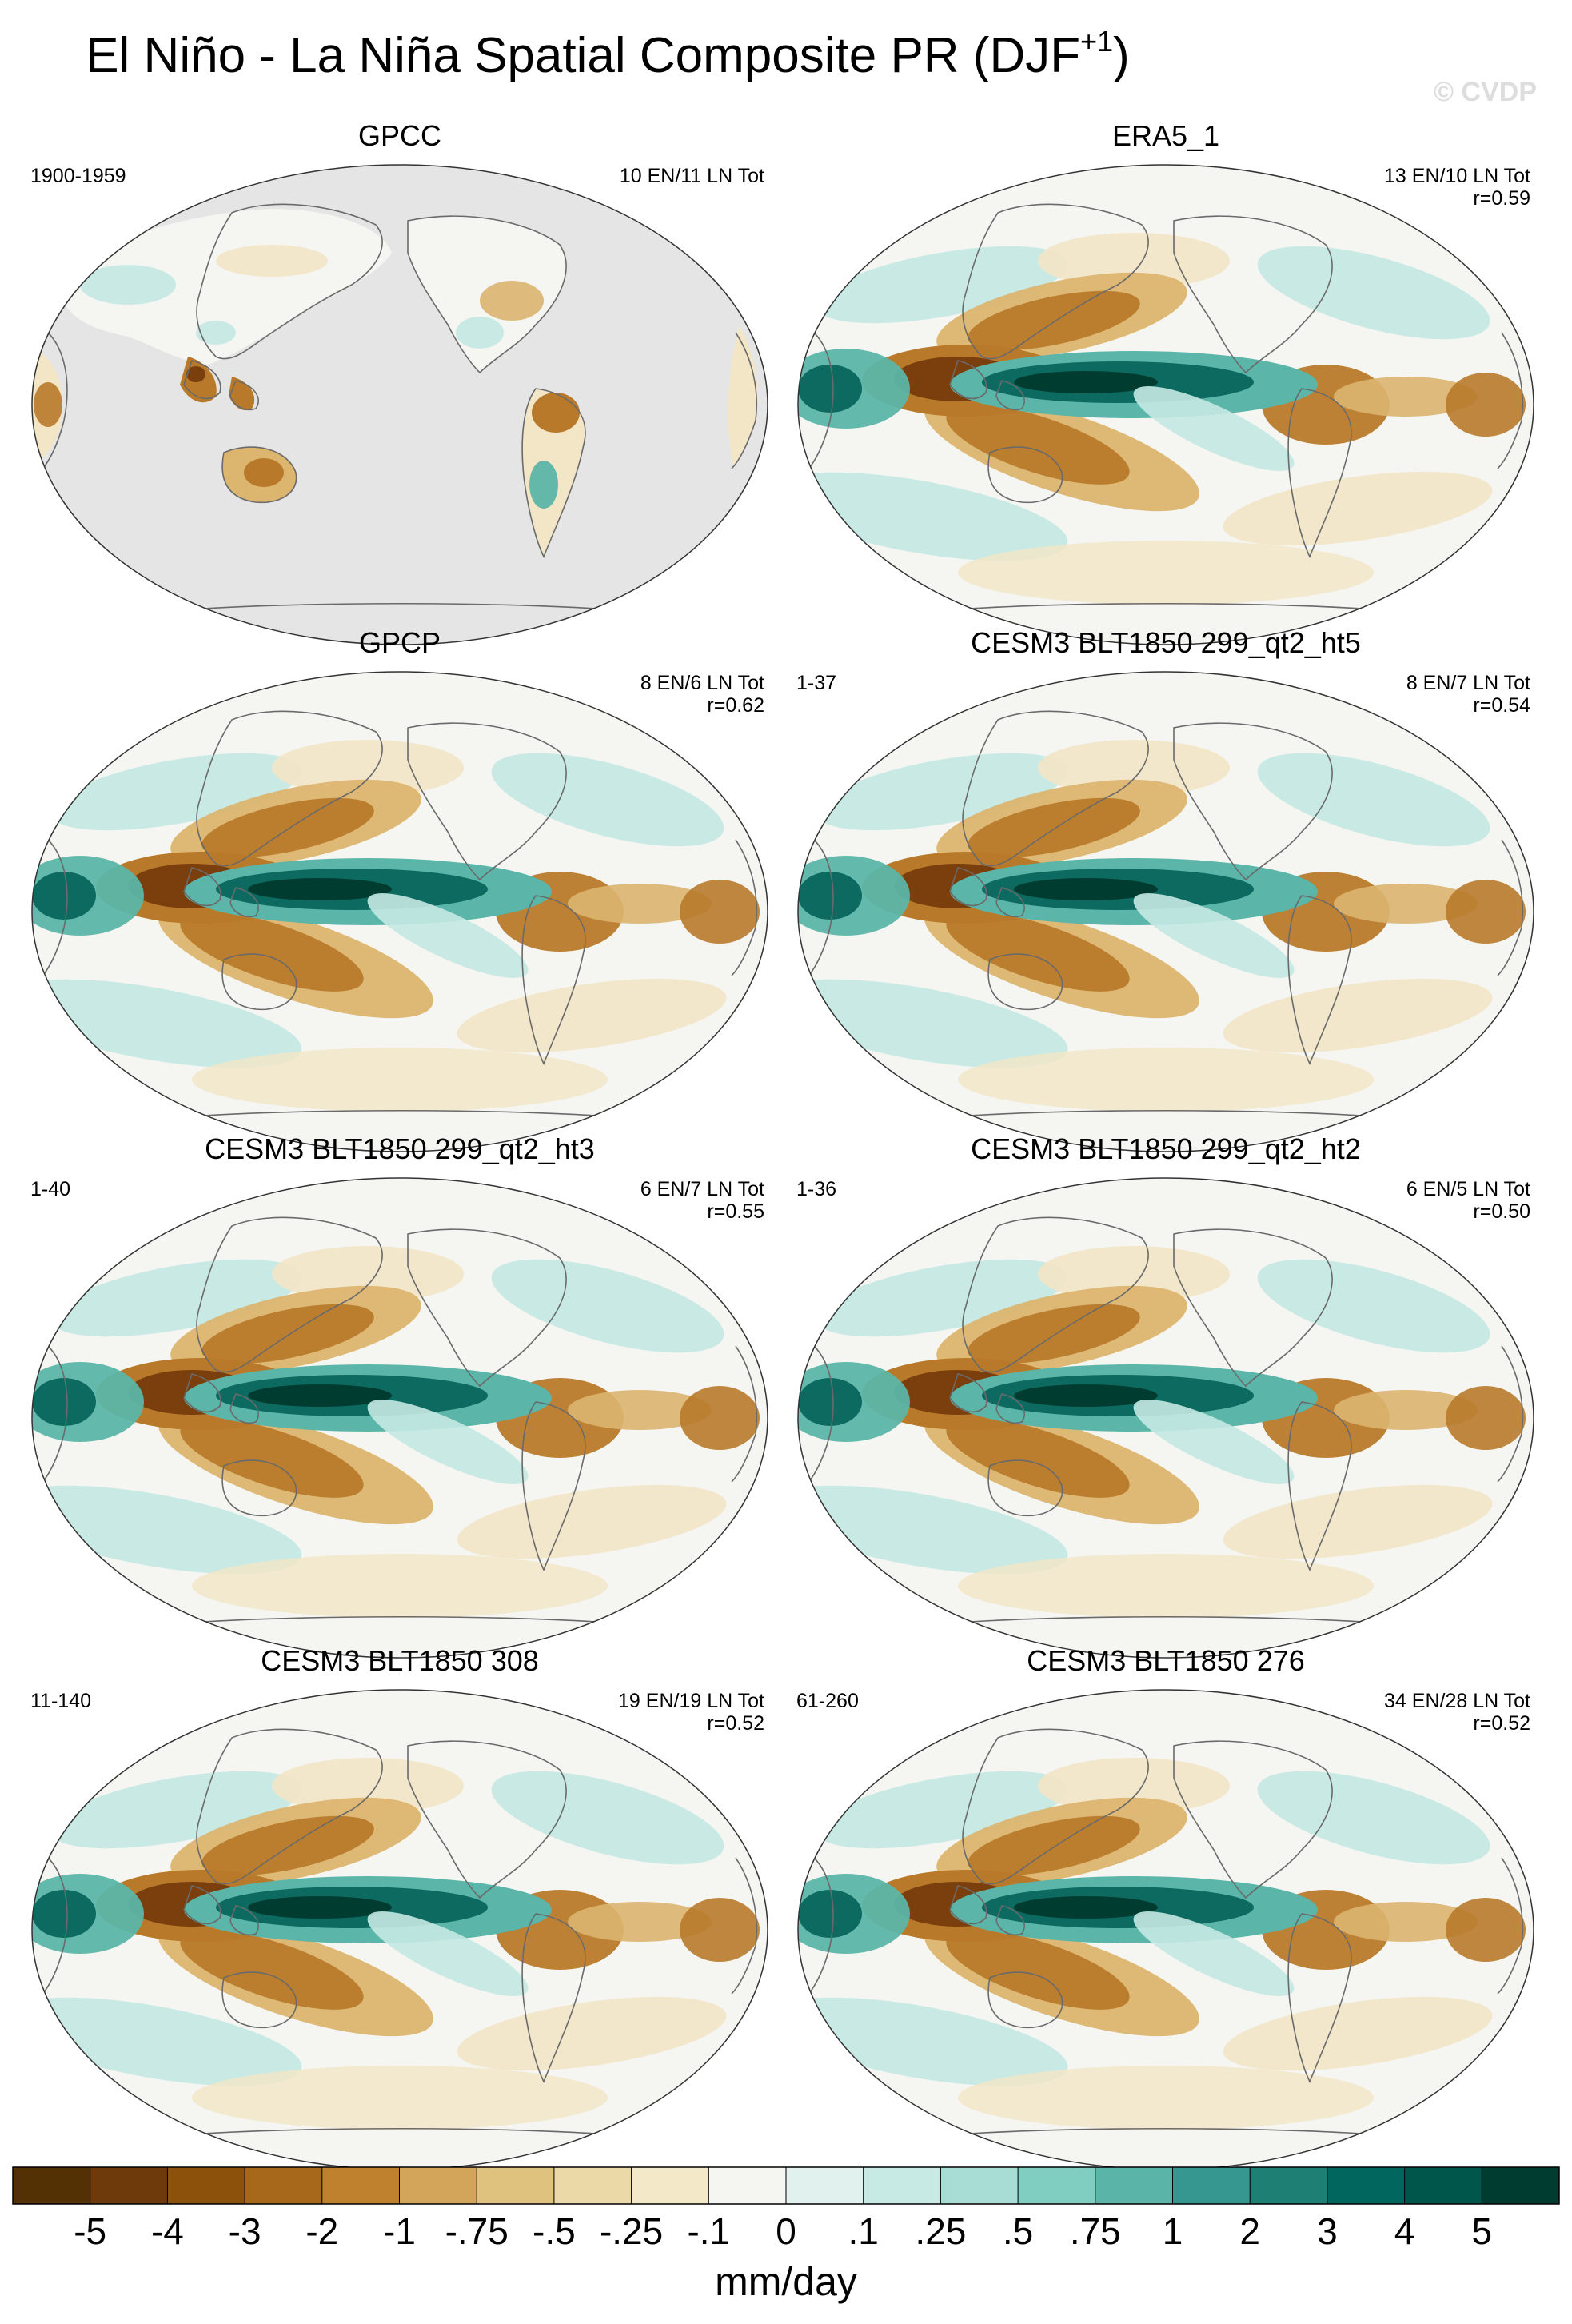  What do you see at coordinates (1095, 2231) in the screenshot?
I see `colorbar-tick-label: .75` at bounding box center [1095, 2231].